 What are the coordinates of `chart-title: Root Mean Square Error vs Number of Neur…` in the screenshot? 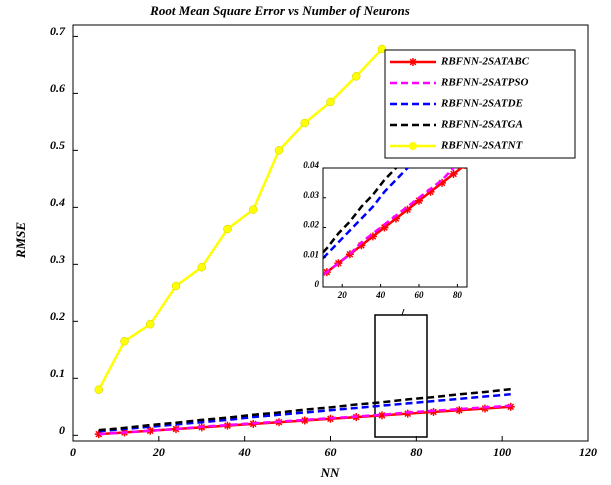 It's located at (279, 10).